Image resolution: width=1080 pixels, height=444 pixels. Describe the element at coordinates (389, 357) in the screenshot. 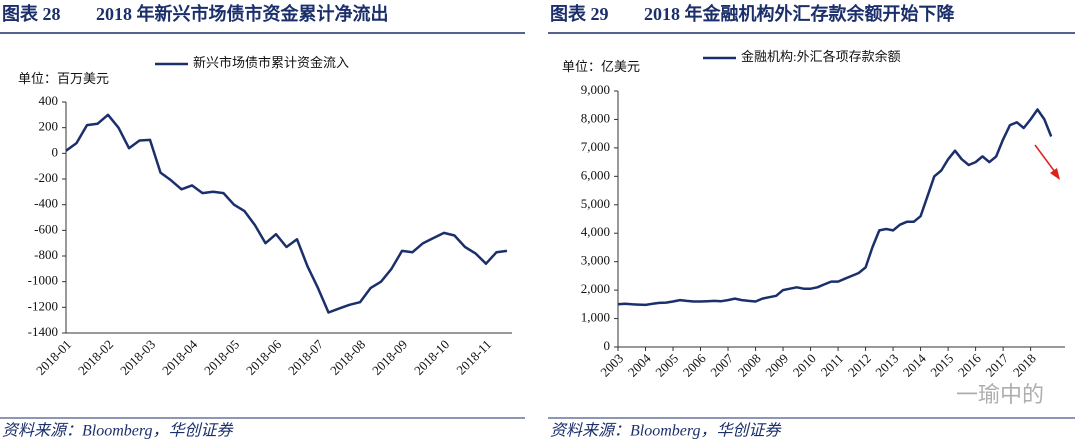

I see `x-tick-label: 2018-09` at that location.